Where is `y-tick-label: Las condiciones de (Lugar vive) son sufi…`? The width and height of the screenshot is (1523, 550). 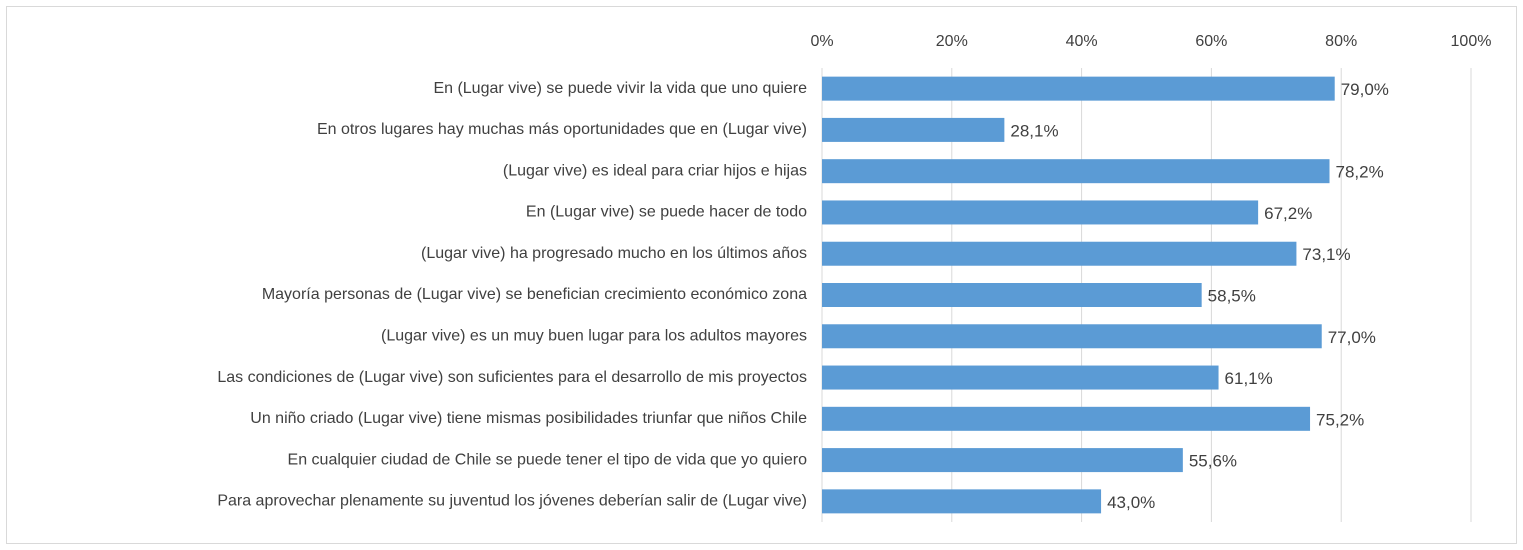
y-tick-label: Las condiciones de (Lugar vive) son sufi… is located at coordinates (512, 377).